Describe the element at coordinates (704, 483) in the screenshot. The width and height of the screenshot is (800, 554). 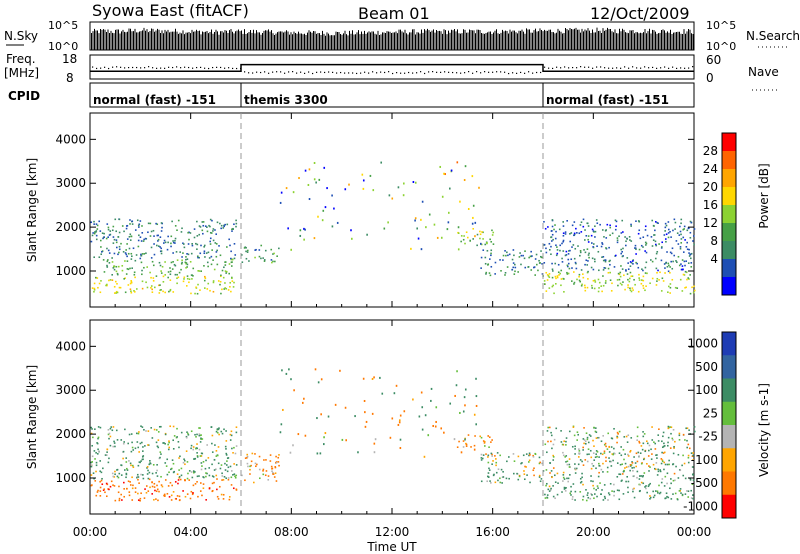
I see `velocity-colorbar-tick: -500` at that location.